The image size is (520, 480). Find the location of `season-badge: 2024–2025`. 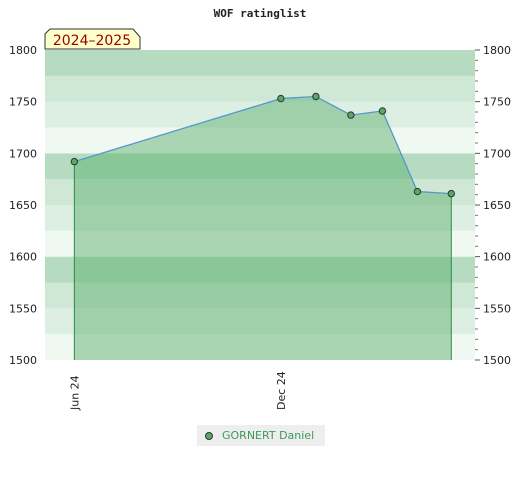

season-badge: 2024–2025 is located at coordinates (92, 39).